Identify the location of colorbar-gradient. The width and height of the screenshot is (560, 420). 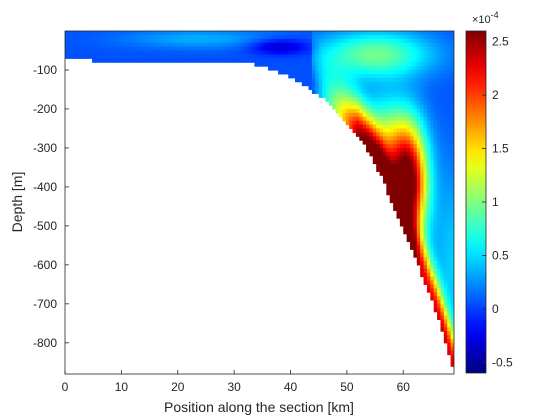
(476, 202).